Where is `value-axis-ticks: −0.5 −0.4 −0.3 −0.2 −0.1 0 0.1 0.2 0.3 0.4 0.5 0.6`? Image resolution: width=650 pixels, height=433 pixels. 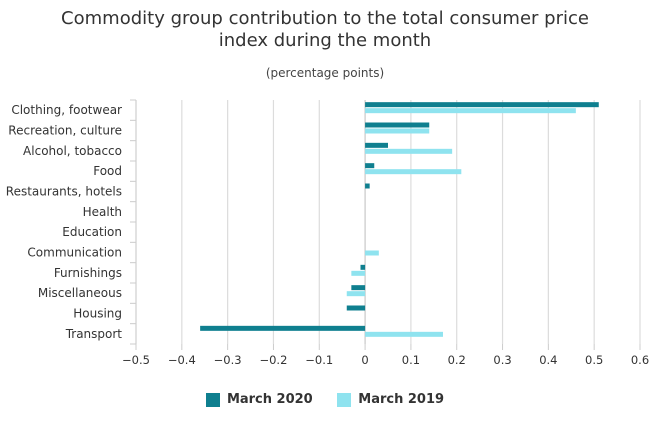
value-axis-ticks: −0.5 −0.4 −0.3 −0.2 −0.1 0 0.1 0.2 0.3 0.4 0.5 0.6 is located at coordinates (385, 355).